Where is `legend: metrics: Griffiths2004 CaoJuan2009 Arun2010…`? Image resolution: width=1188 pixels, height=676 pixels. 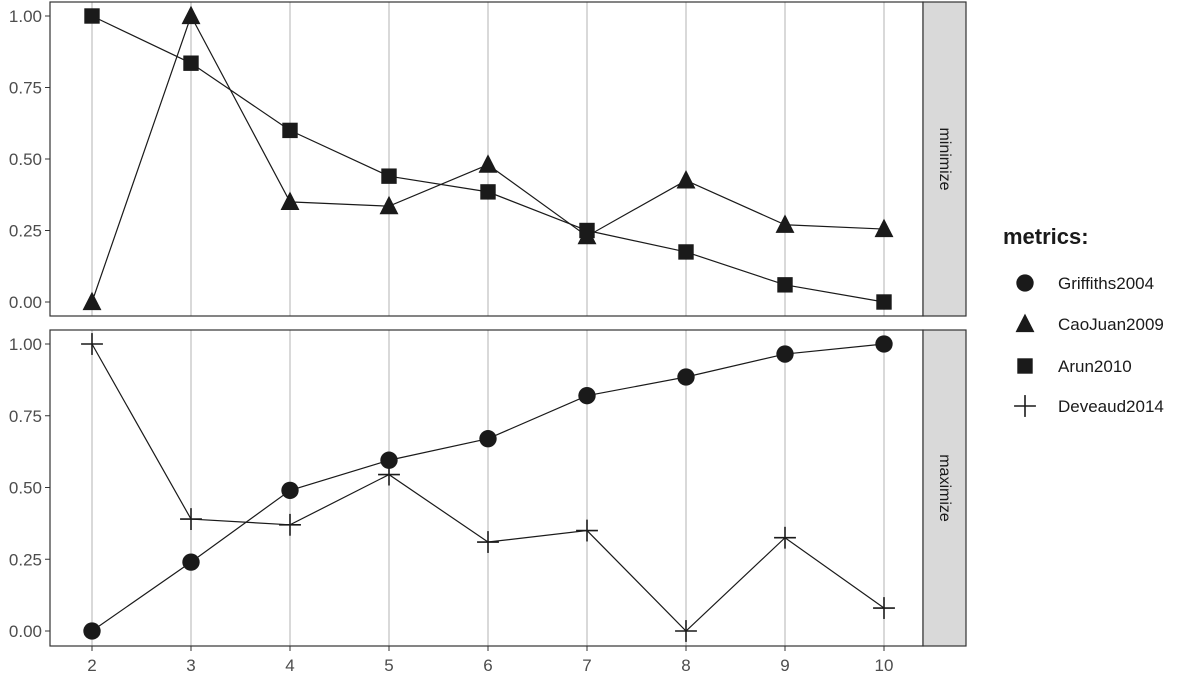
legend: metrics: Griffiths2004 CaoJuan2009 Arun2010… is located at coordinates (1083, 320).